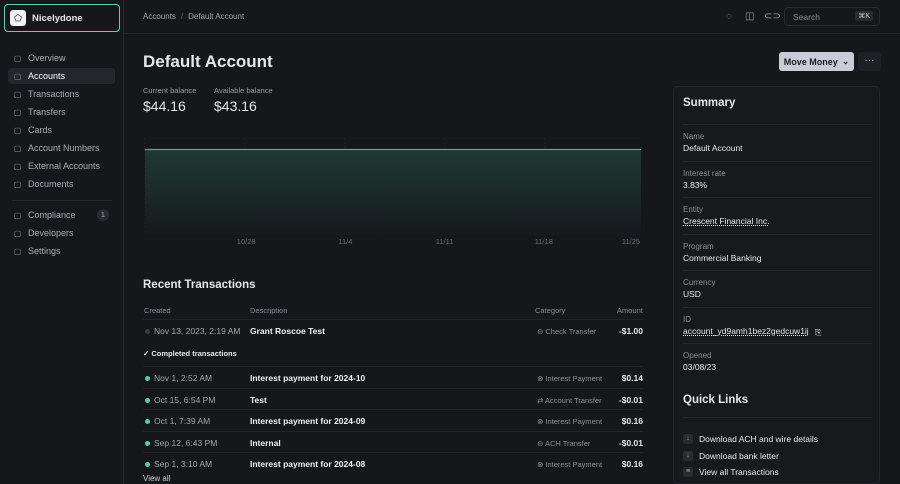  Describe the element at coordinates (759, 439) in the screenshot. I see `quick-link-label: Download ACH and wire details` at that location.